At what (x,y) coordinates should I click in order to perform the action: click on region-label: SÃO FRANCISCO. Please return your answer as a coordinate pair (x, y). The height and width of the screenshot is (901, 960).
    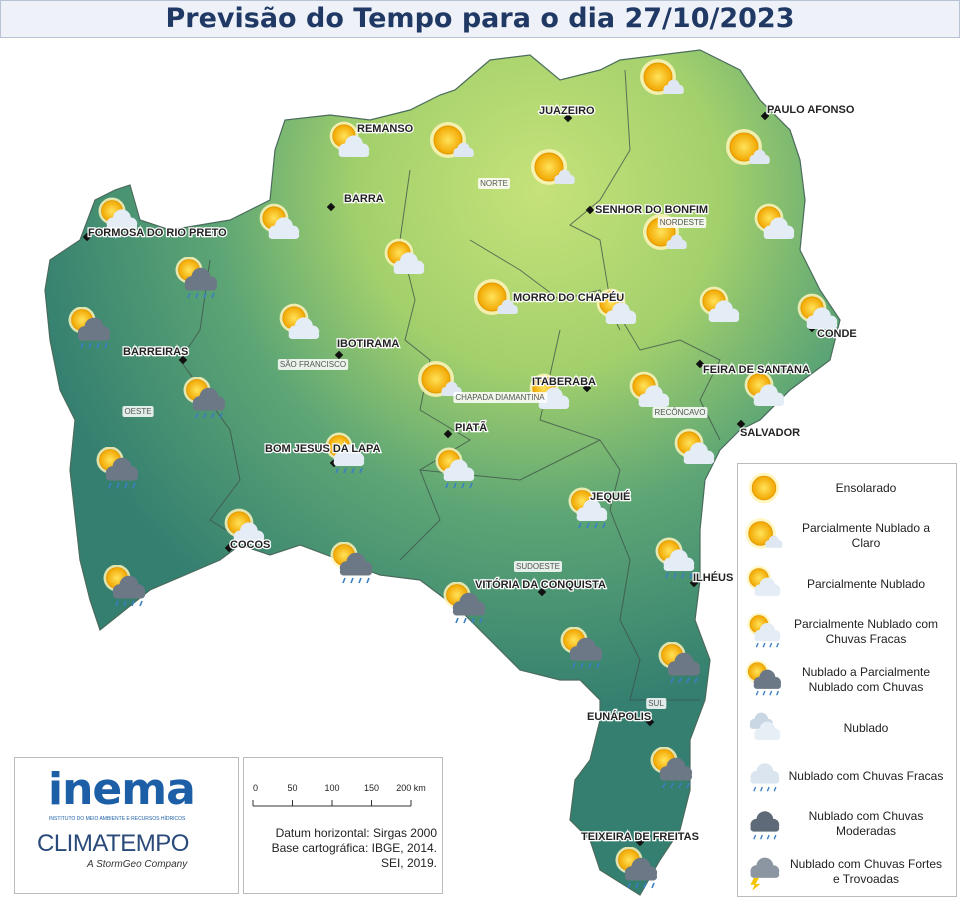
    Looking at the image, I should click on (313, 364).